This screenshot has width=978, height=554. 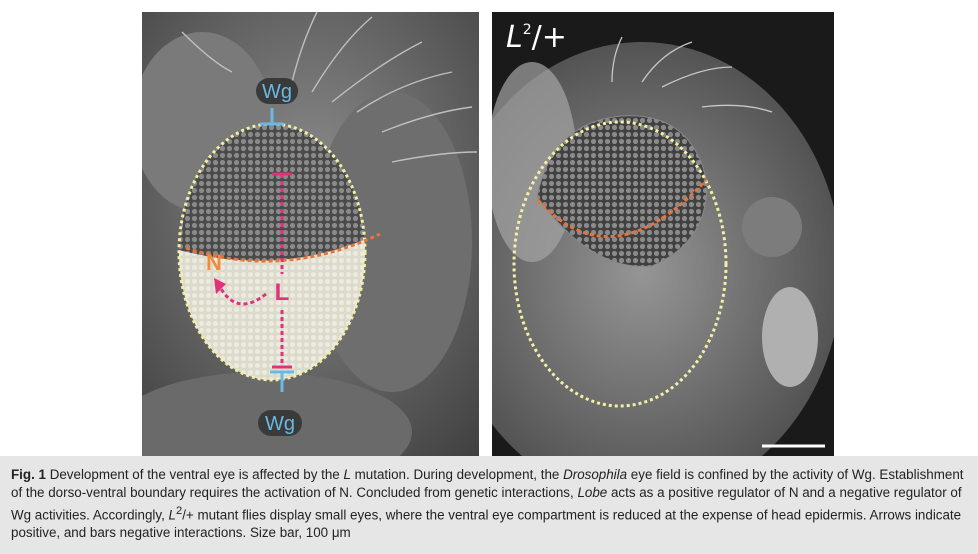 I want to click on genotype-superscript: 2, so click(x=527, y=30).